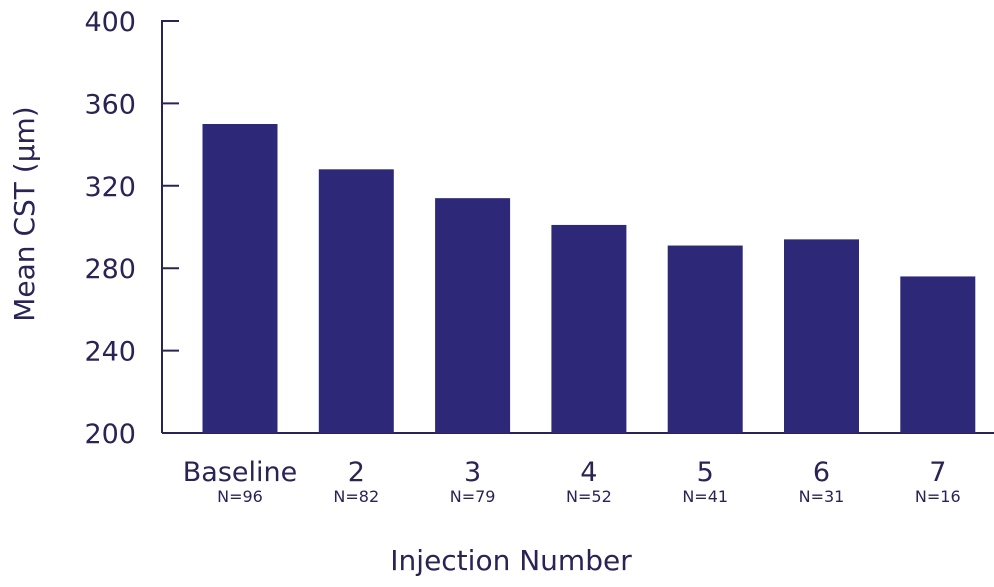 The width and height of the screenshot is (994, 587). What do you see at coordinates (110, 352) in the screenshot?
I see `y-tick-label: 240` at bounding box center [110, 352].